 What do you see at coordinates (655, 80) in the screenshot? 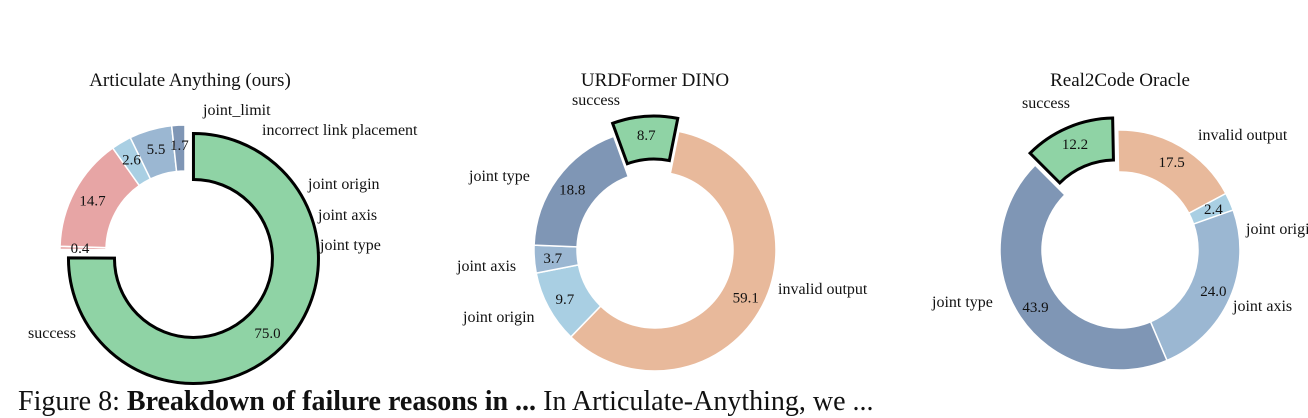
I see `chart-2-title: URDFormer DINO` at bounding box center [655, 80].